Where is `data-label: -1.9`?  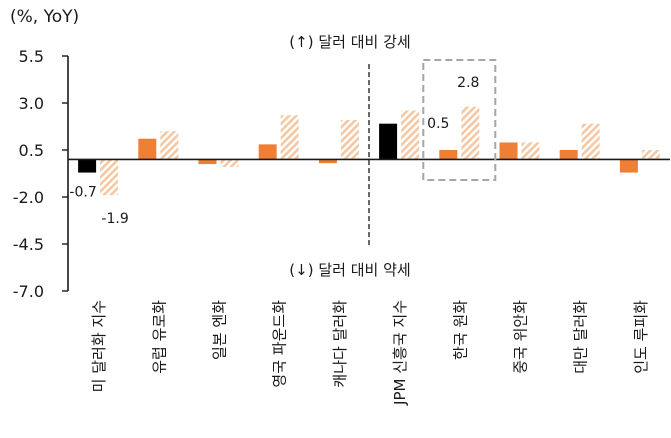
data-label: -1.9 is located at coordinates (114, 219).